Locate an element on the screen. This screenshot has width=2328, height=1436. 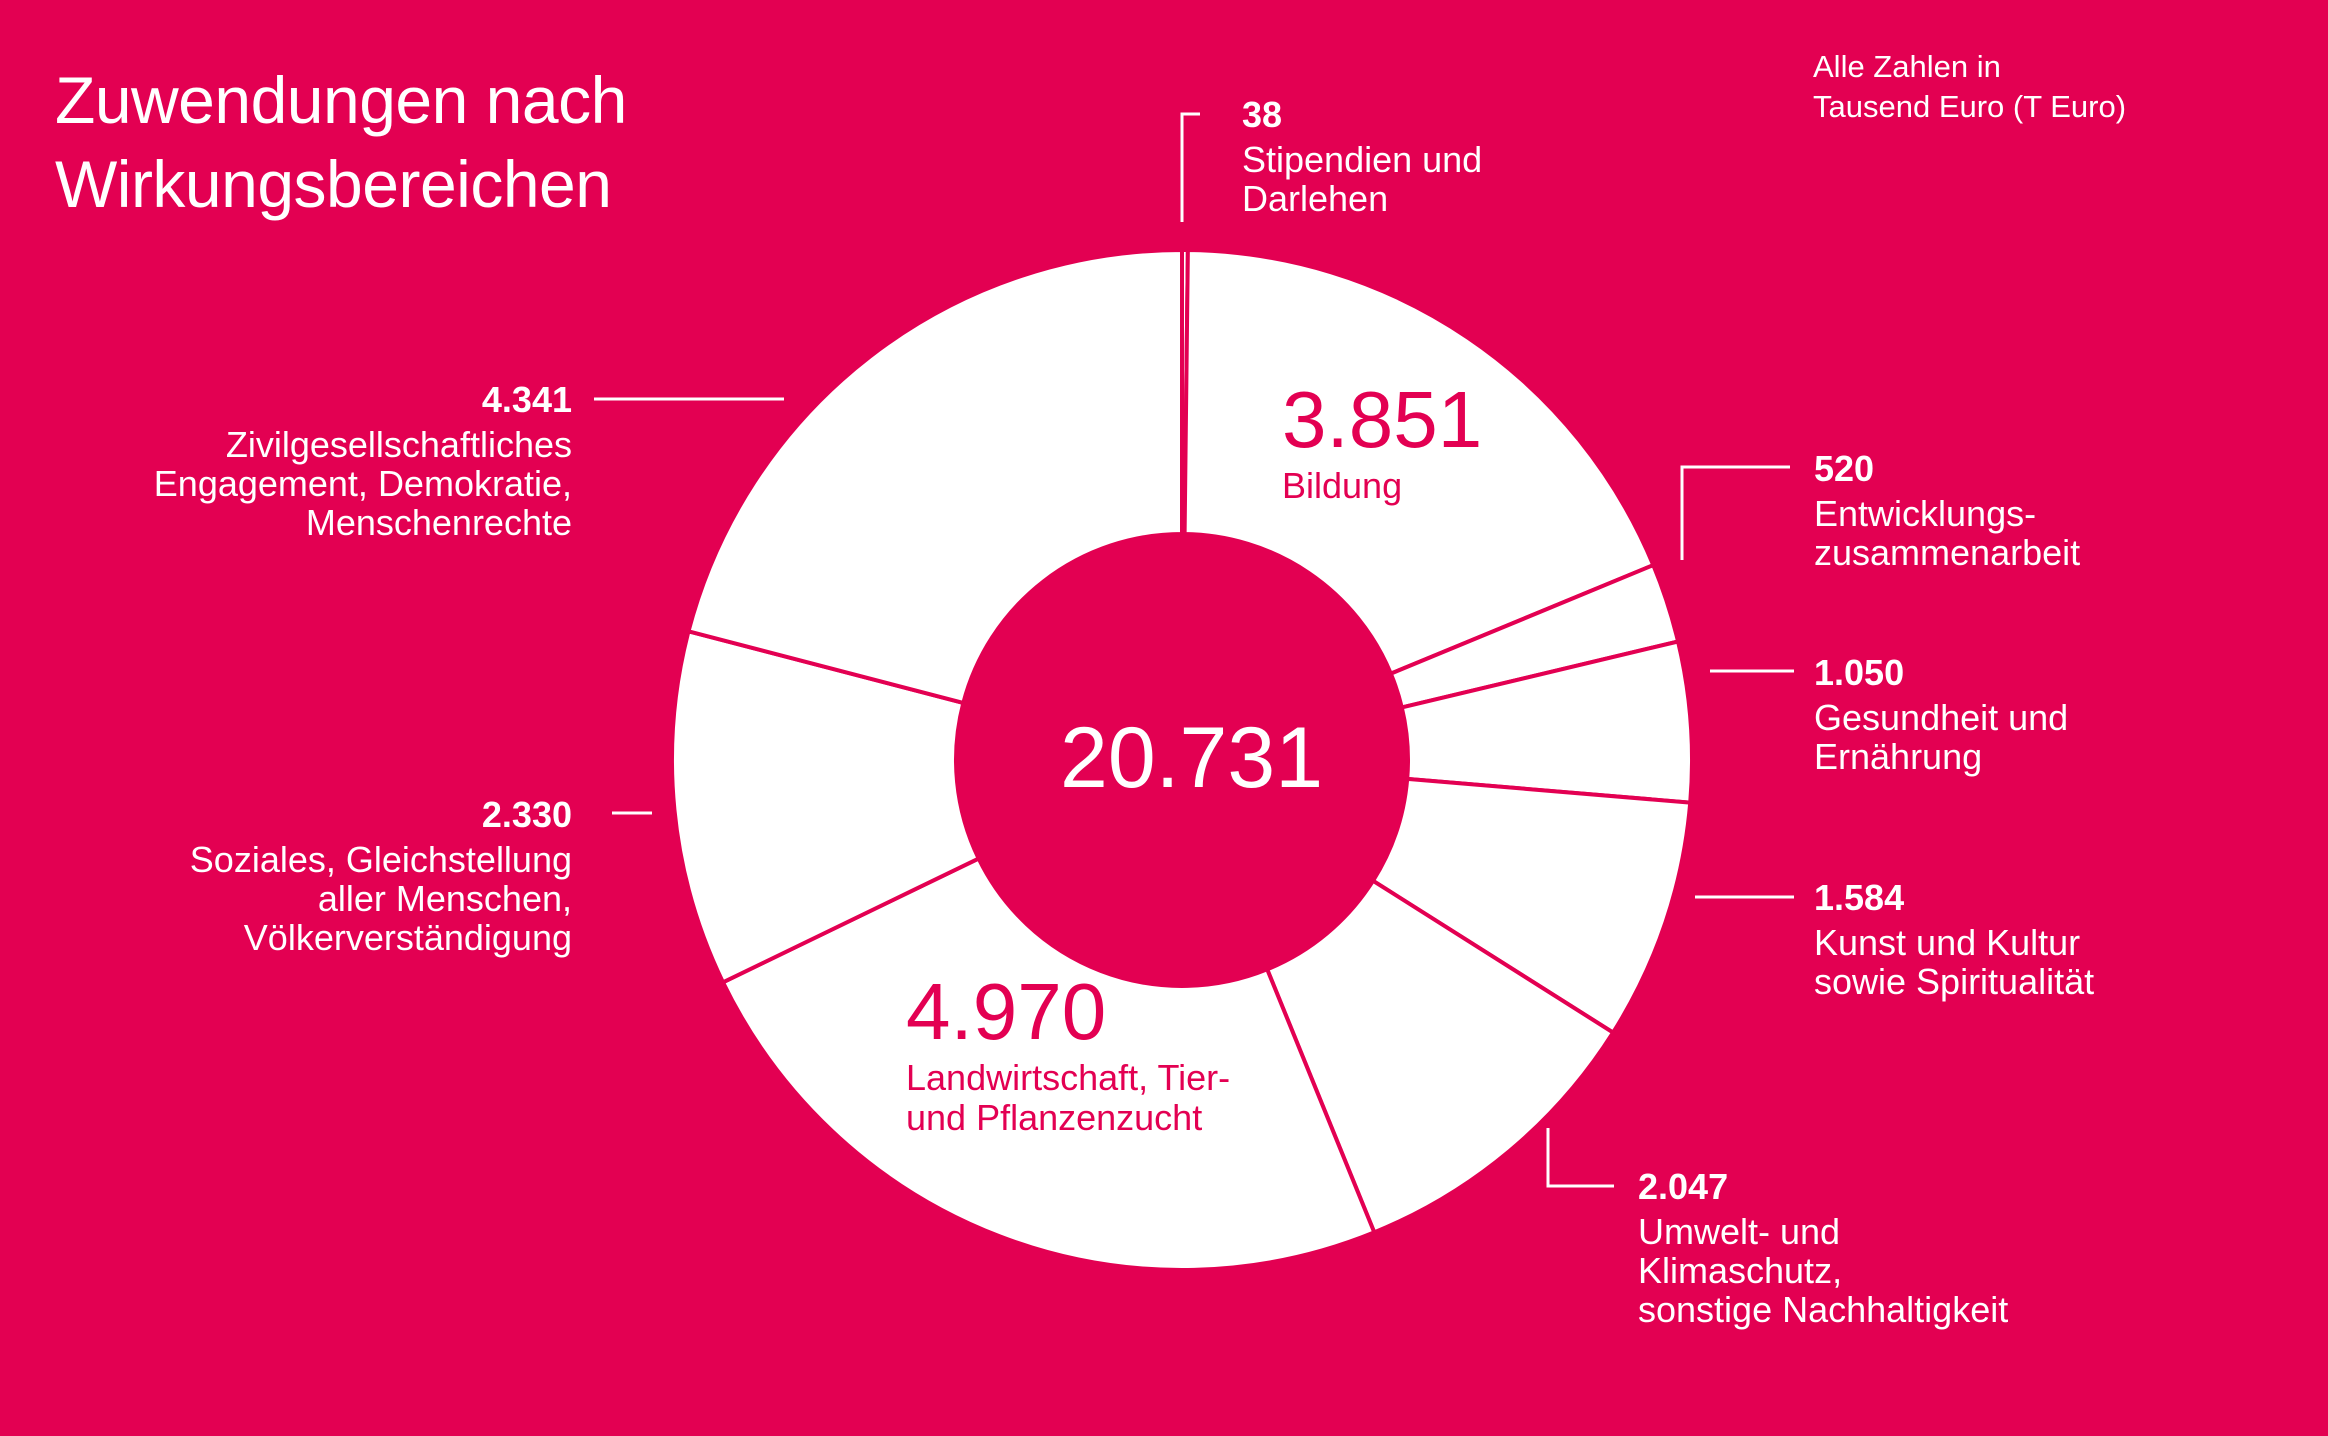
slice-value: 2.047 is located at coordinates (1683, 1186).